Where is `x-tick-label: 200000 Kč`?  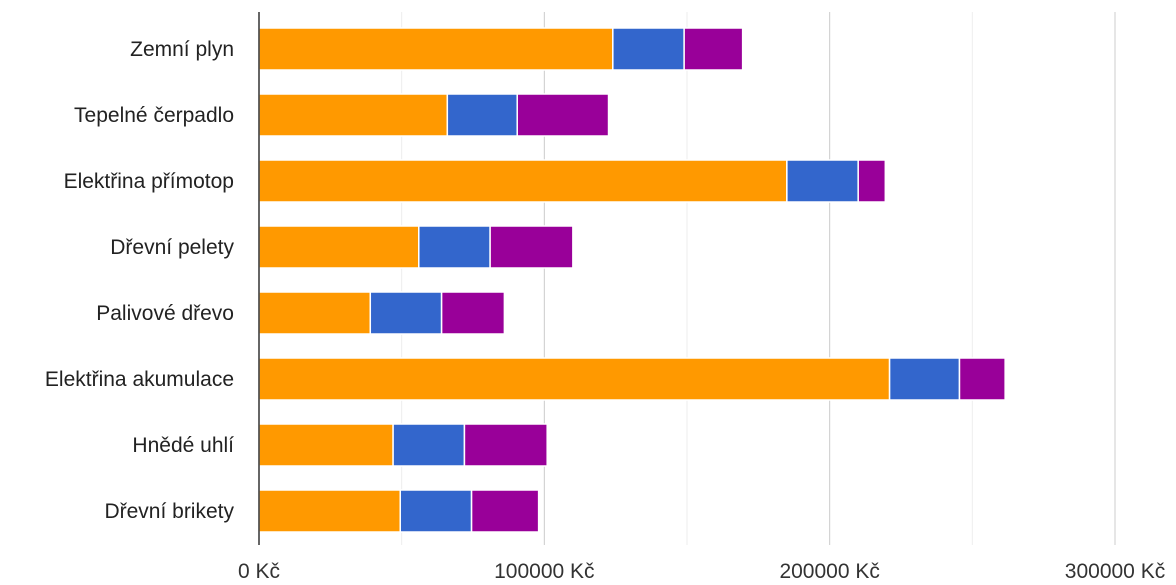
x-tick-label: 200000 Kč is located at coordinates (829, 571).